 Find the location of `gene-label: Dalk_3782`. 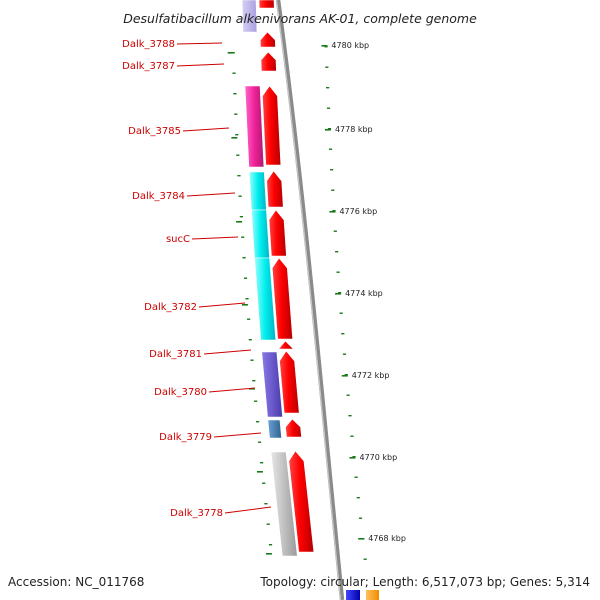

gene-label: Dalk_3782 is located at coordinates (170, 307).